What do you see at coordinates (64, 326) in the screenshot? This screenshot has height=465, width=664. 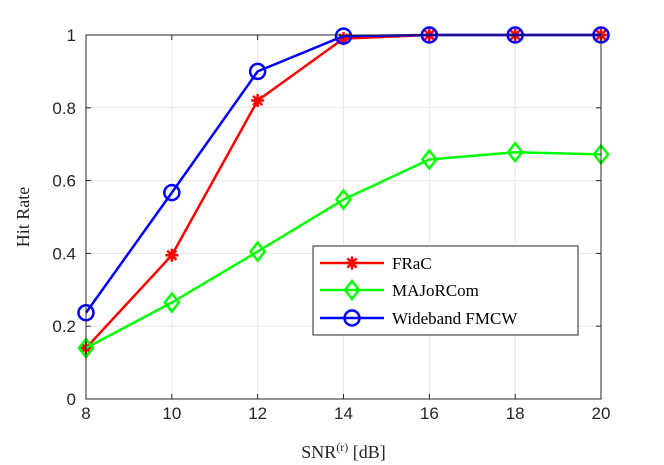 I see `y-tick-label: 0.2` at bounding box center [64, 326].